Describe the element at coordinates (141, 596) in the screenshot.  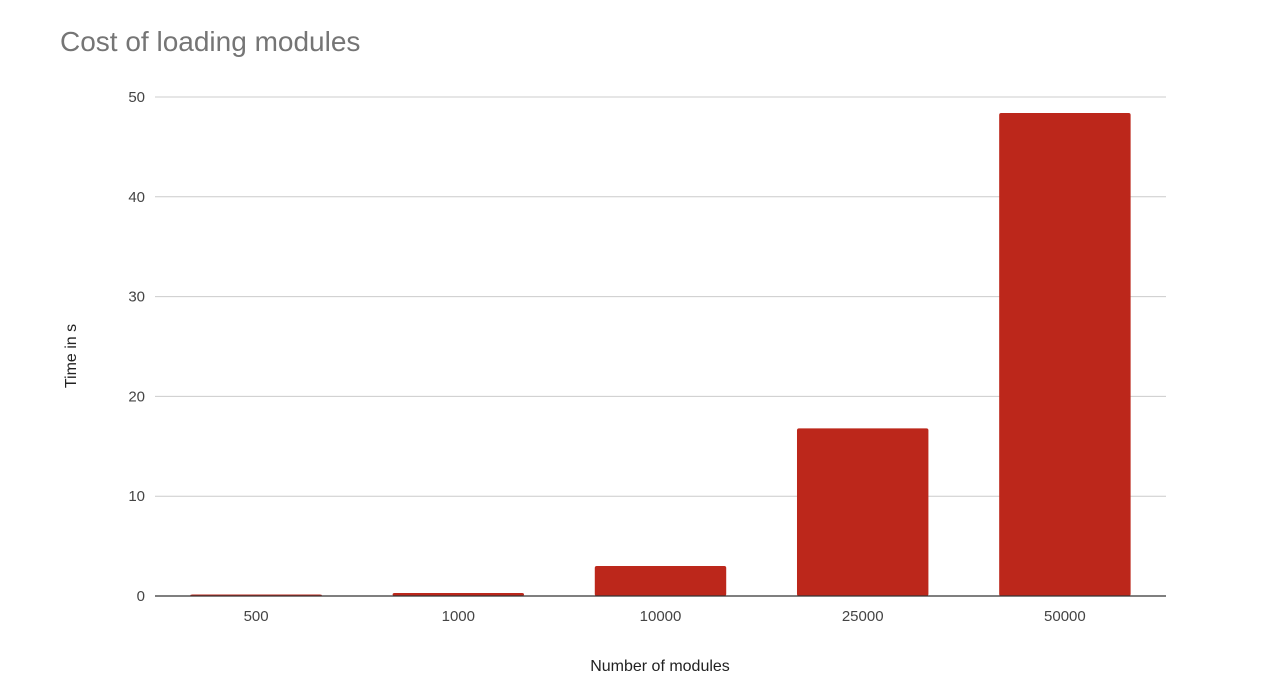
I see `y-tick-label: 0` at that location.